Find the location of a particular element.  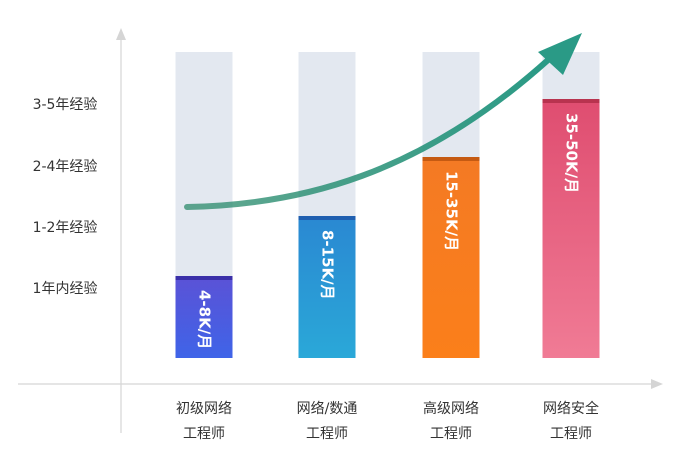

y-tick-label: 1年内经验 is located at coordinates (65, 289).